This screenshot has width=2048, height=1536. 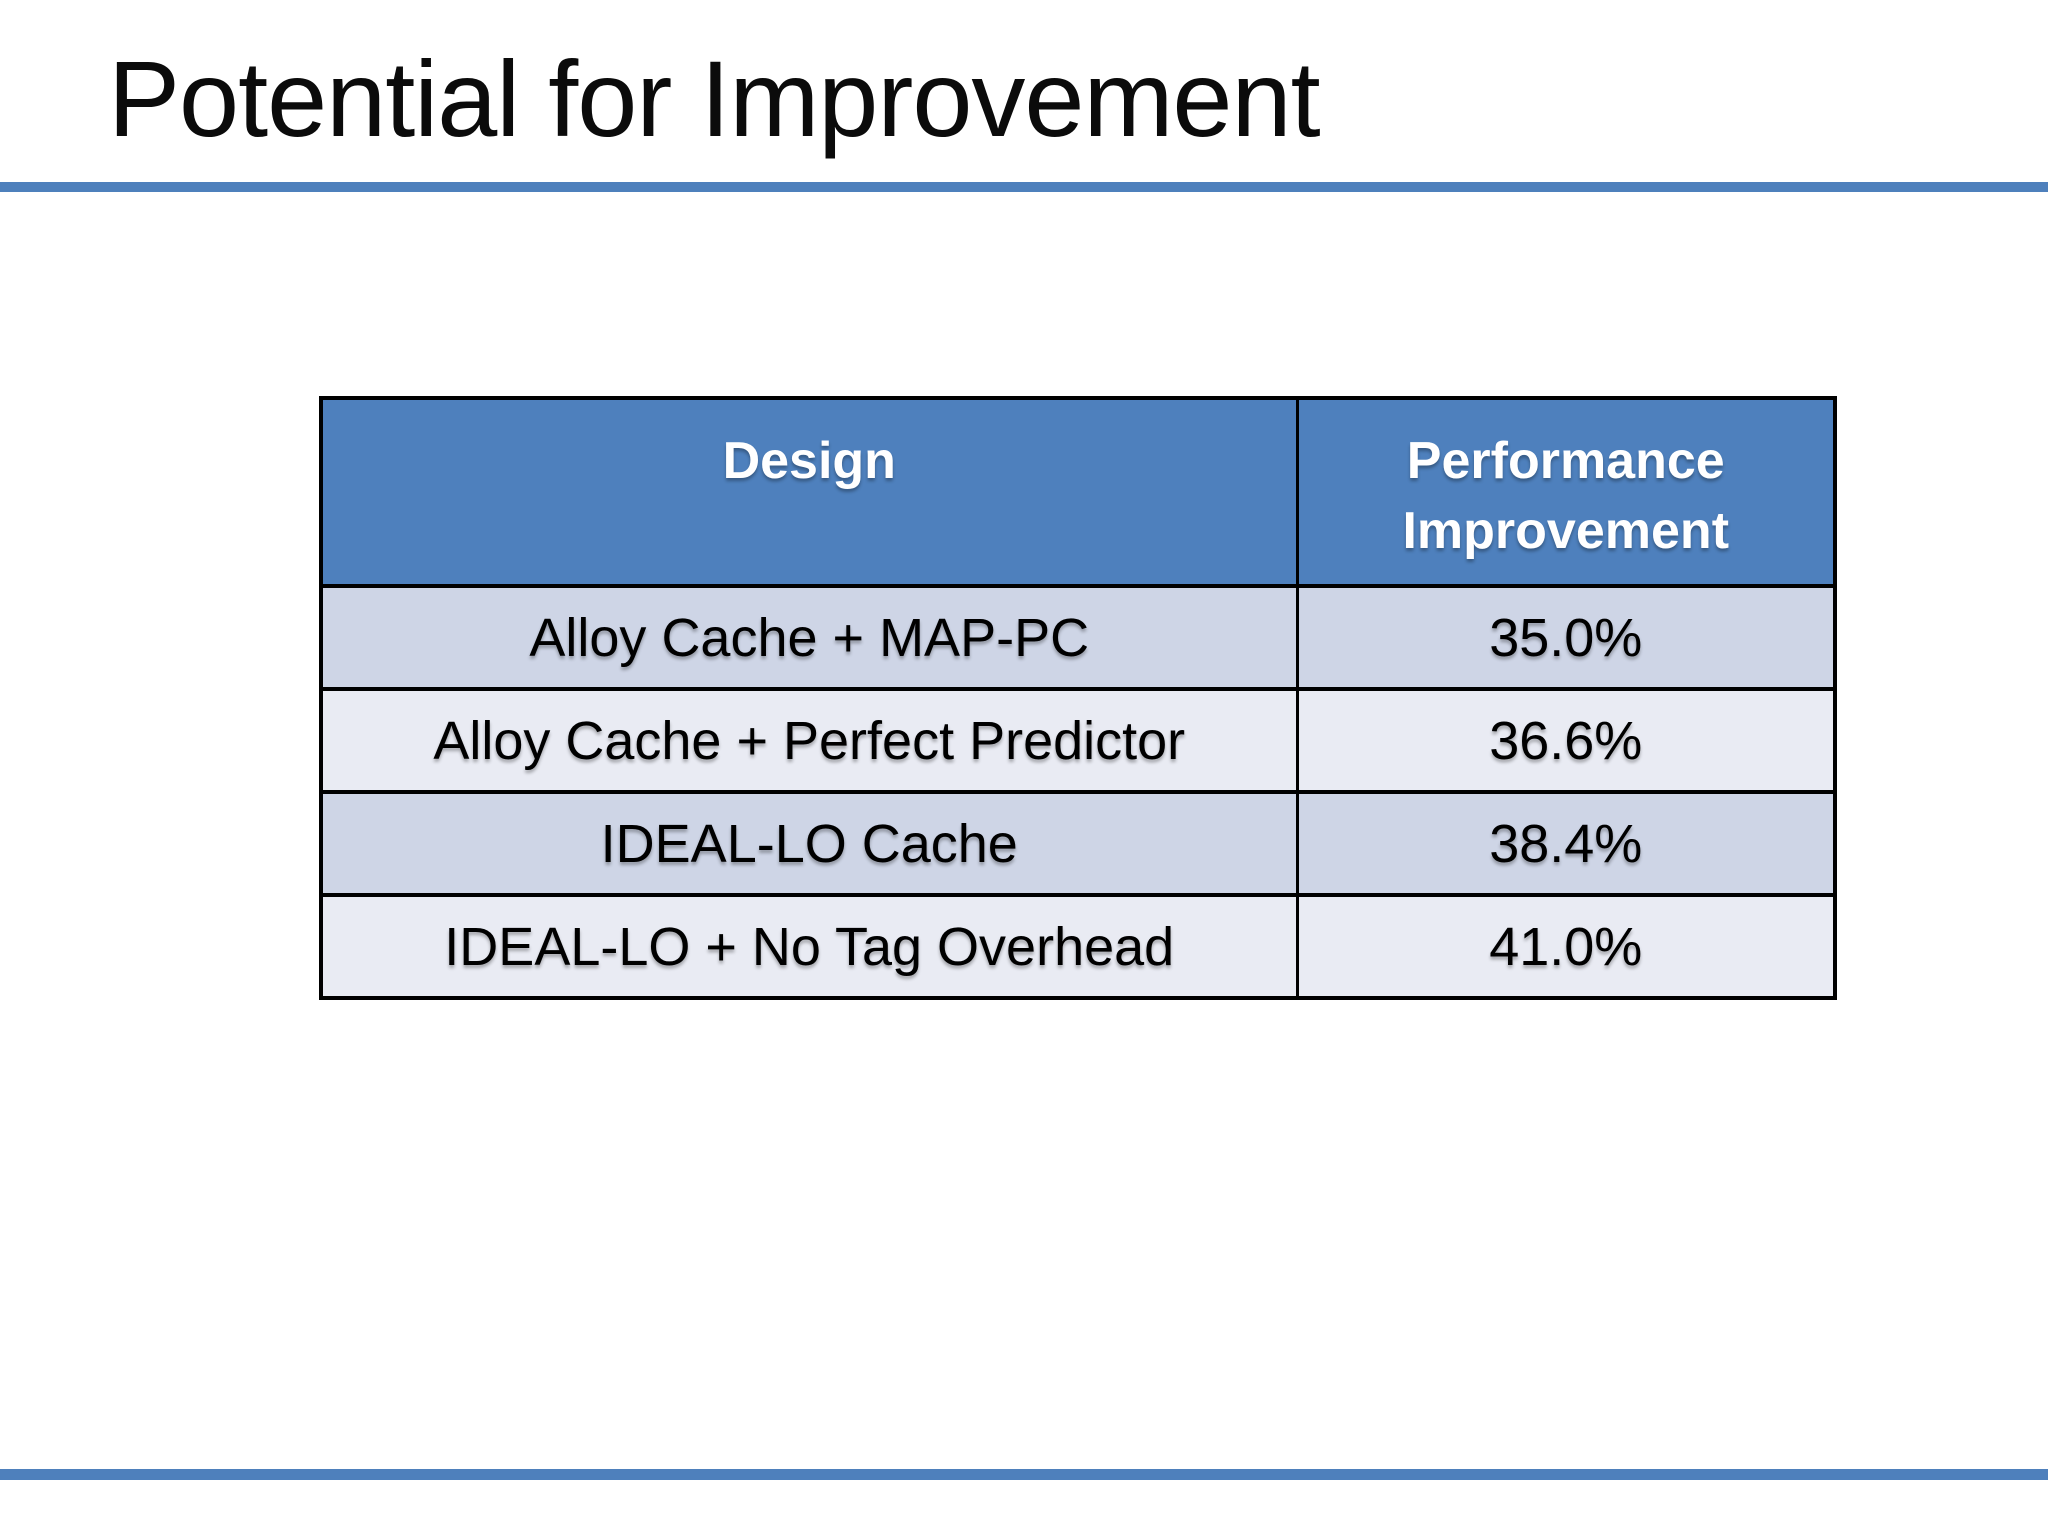 What do you see at coordinates (809, 492) in the screenshot?
I see `column-header-design: Design` at bounding box center [809, 492].